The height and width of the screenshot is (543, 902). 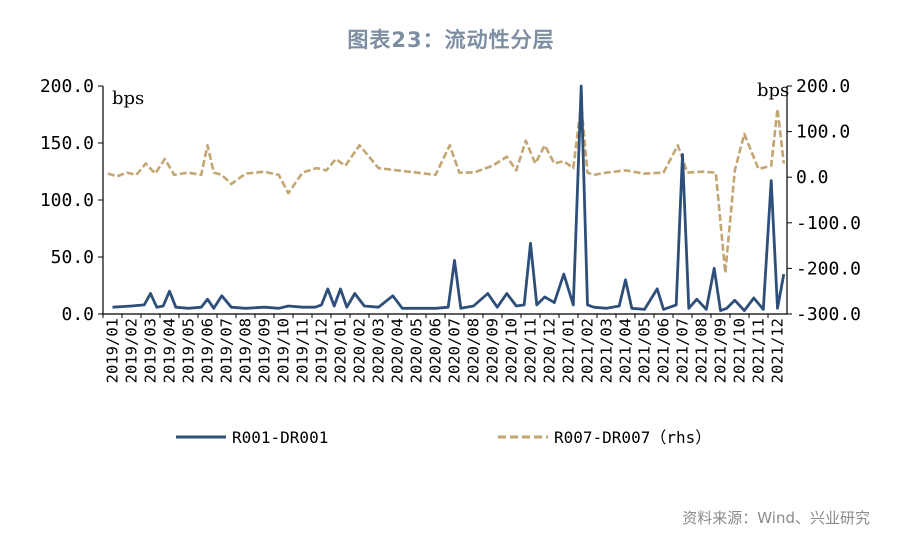 I want to click on x-tick-label: 2021/10, so click(x=740, y=350).